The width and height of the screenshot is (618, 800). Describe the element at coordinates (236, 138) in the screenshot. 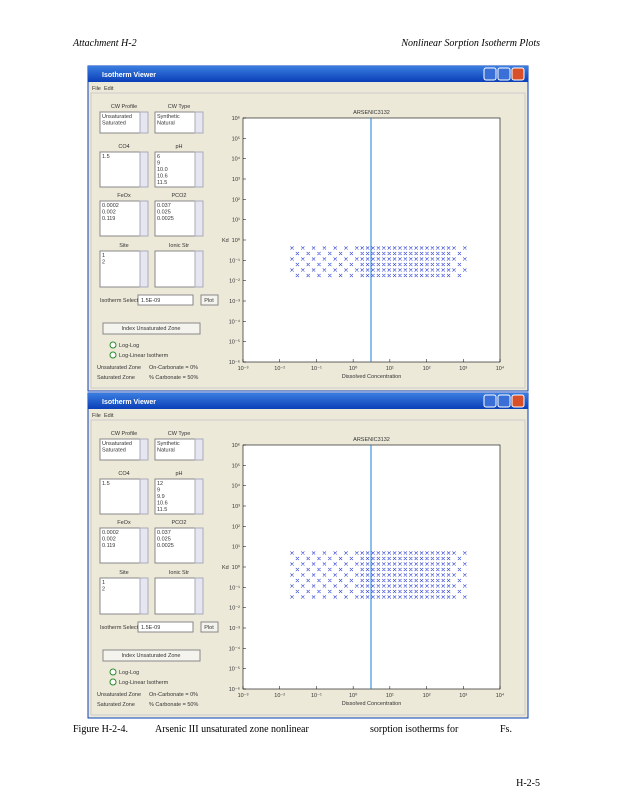

I see `y-tick-label: 10⁵` at that location.